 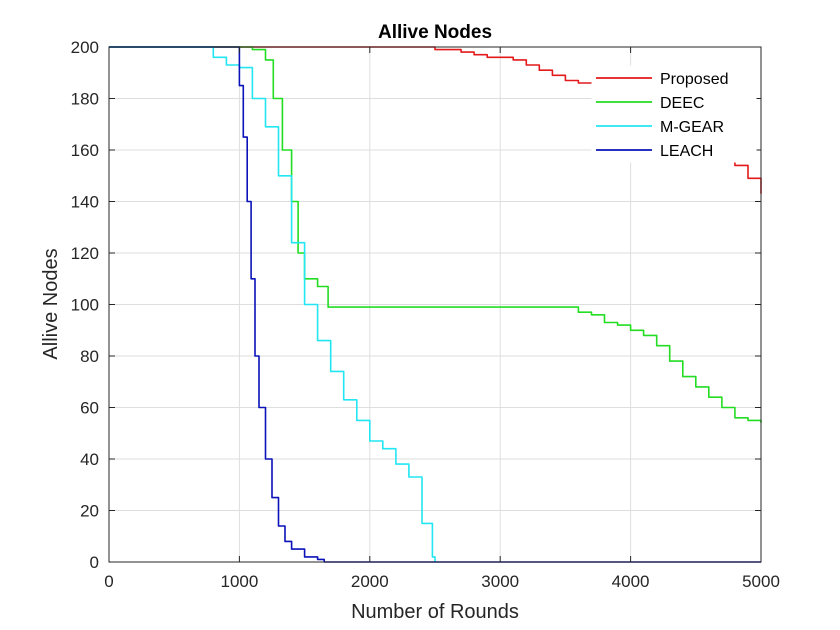 What do you see at coordinates (89, 511) in the screenshot?
I see `y-tick-label: 20` at bounding box center [89, 511].